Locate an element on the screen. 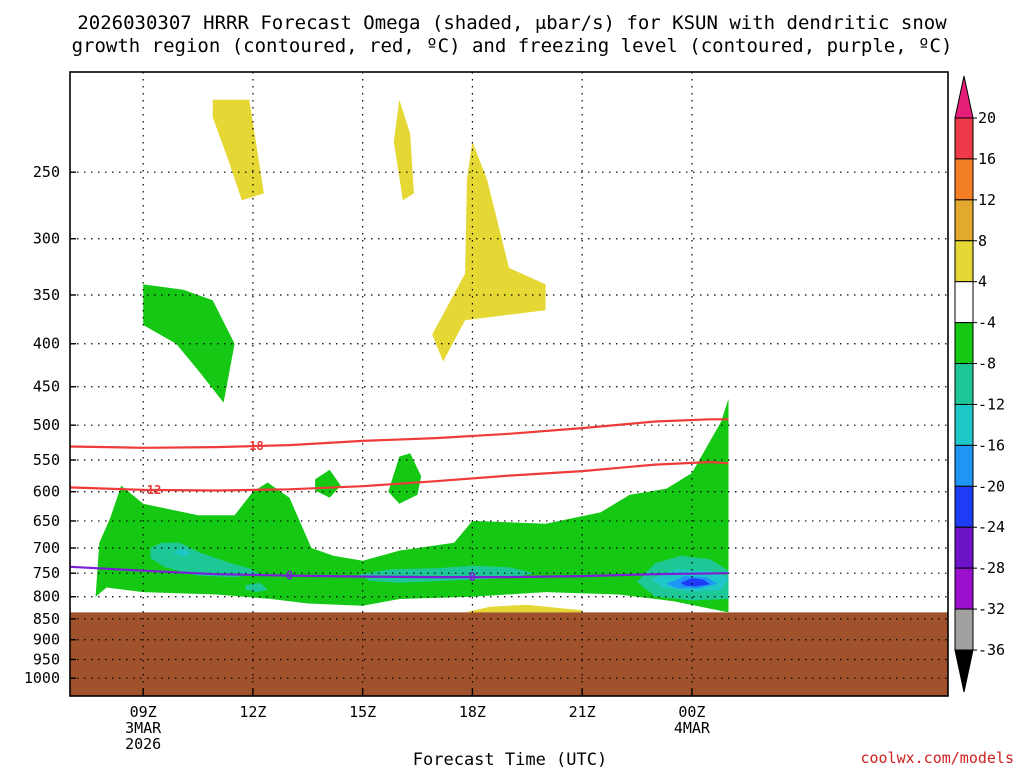 This screenshot has width=1024, height=768. y-tick-label: 600 is located at coordinates (46, 492).